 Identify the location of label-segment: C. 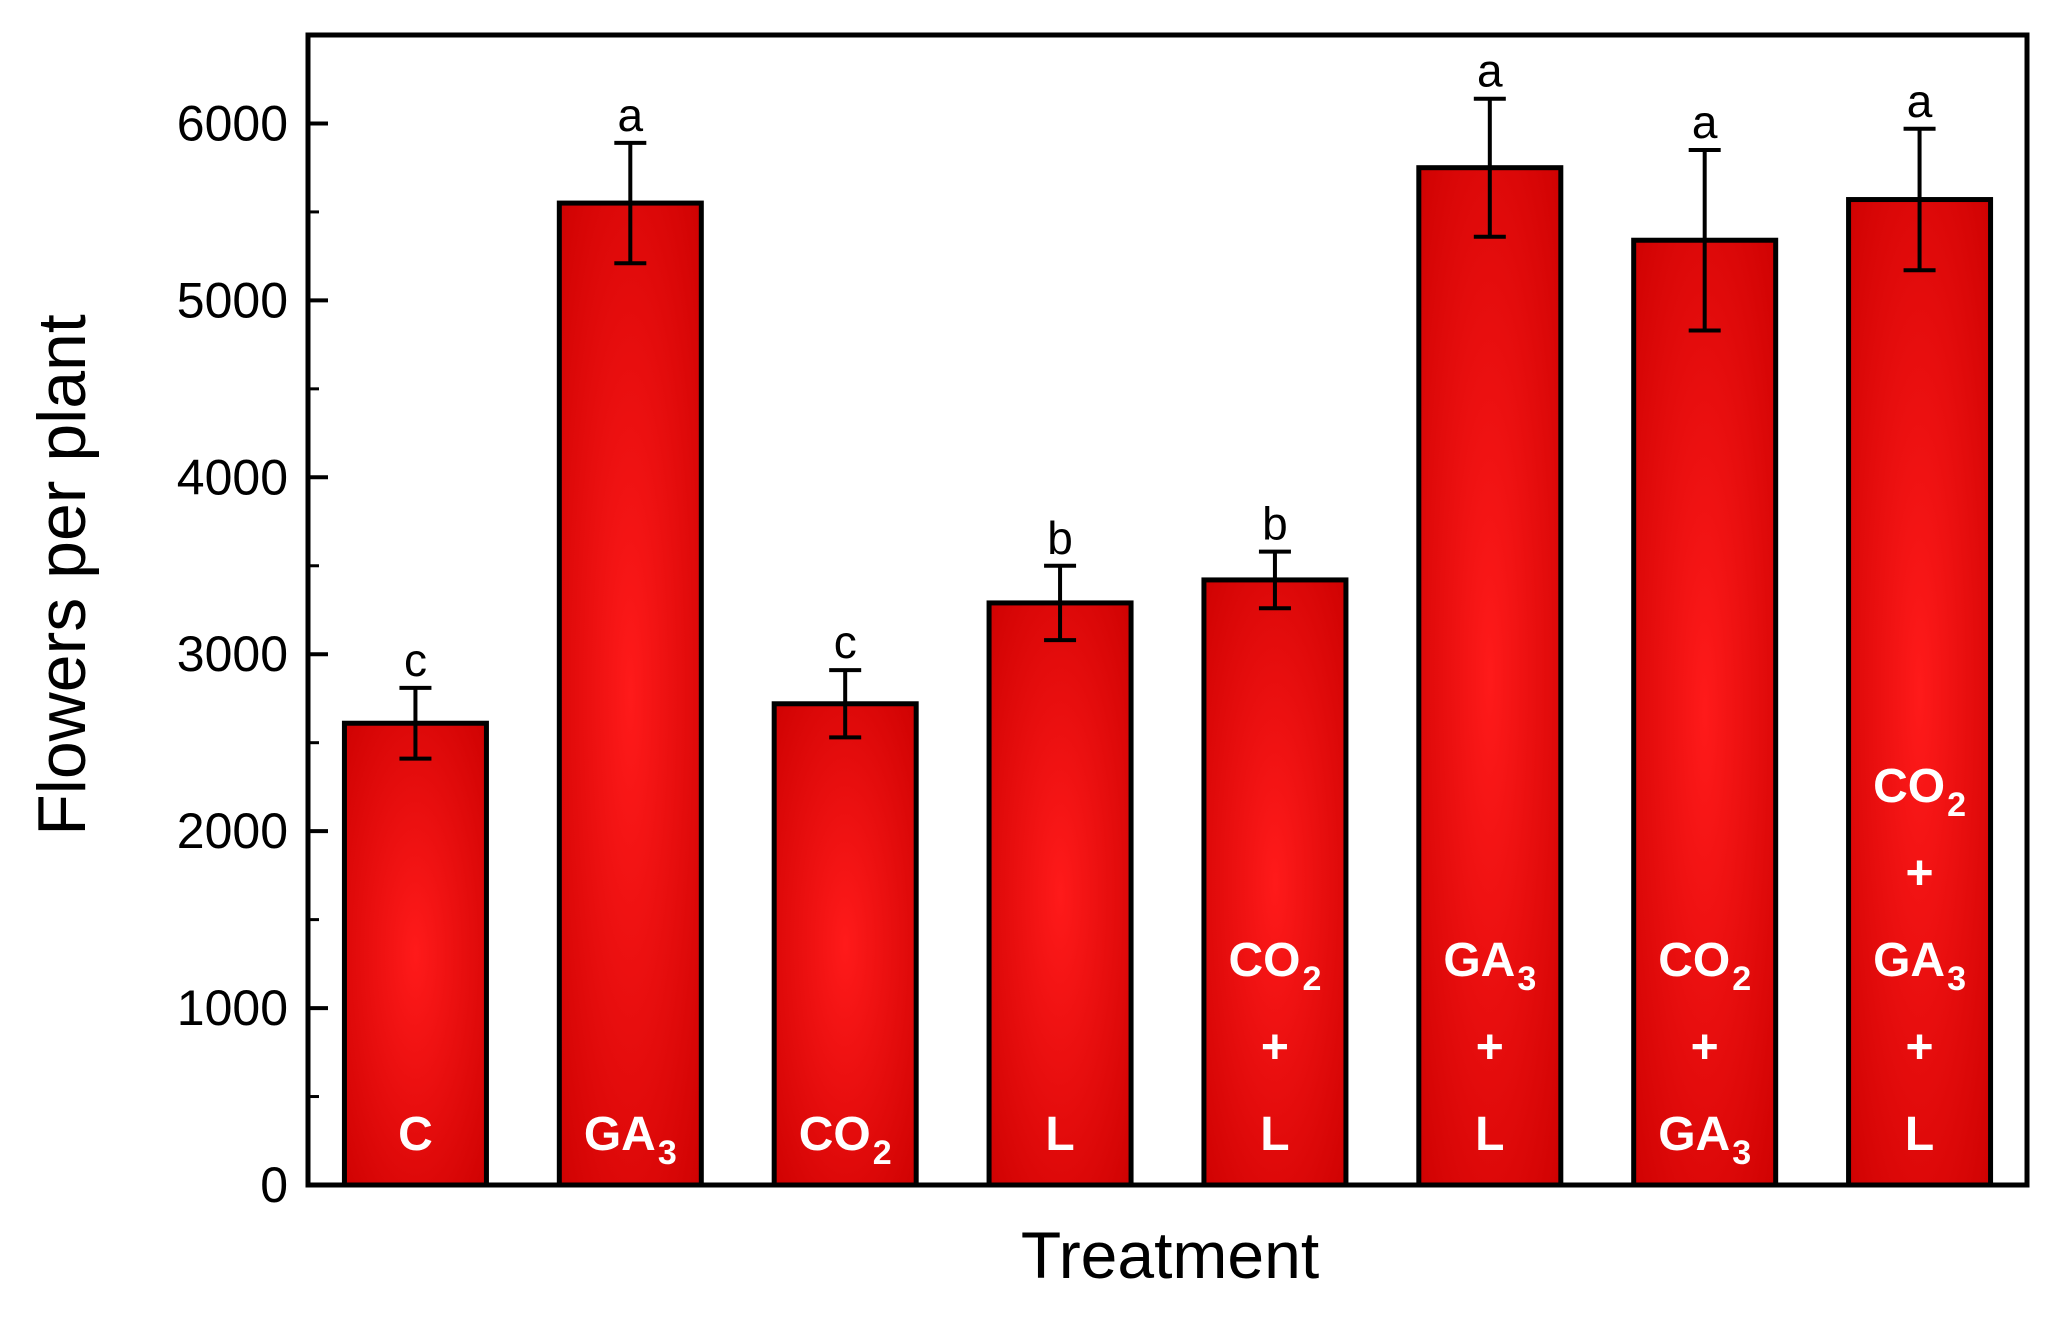
(415, 1134).